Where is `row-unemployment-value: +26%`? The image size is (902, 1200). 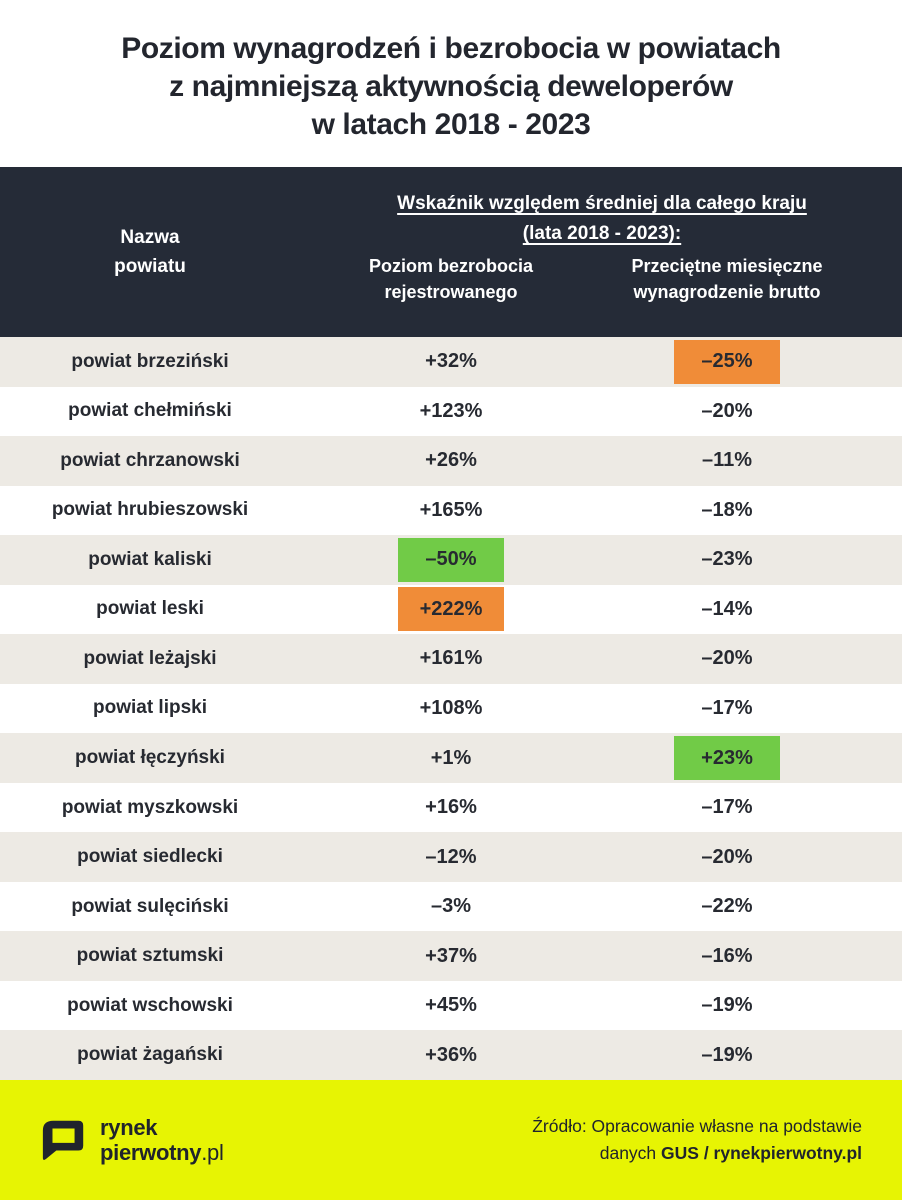
row-unemployment-value: +26% is located at coordinates (451, 460).